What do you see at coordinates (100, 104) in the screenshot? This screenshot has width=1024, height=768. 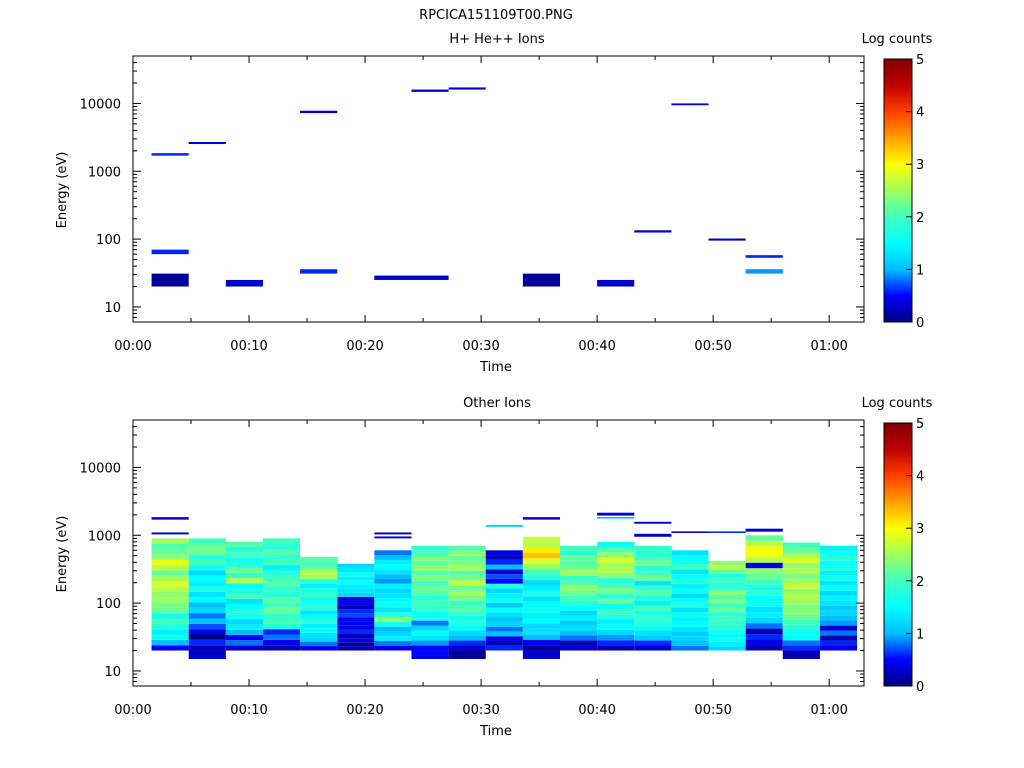 I see `y-tick-label: 10000` at bounding box center [100, 104].